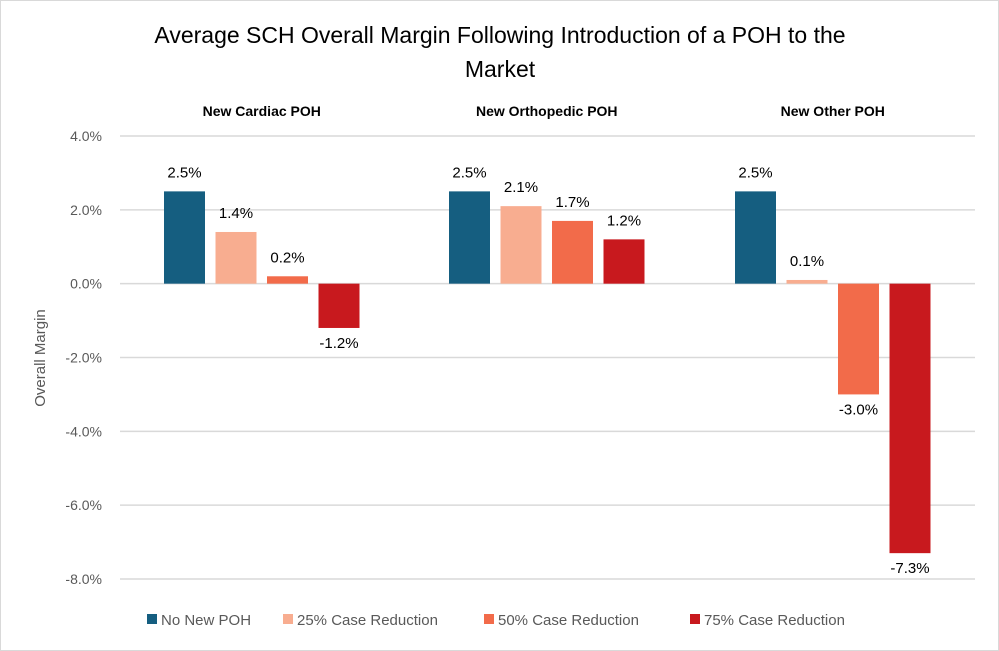 Image resolution: width=999 pixels, height=651 pixels. I want to click on data-label: 2.1%, so click(521, 187).